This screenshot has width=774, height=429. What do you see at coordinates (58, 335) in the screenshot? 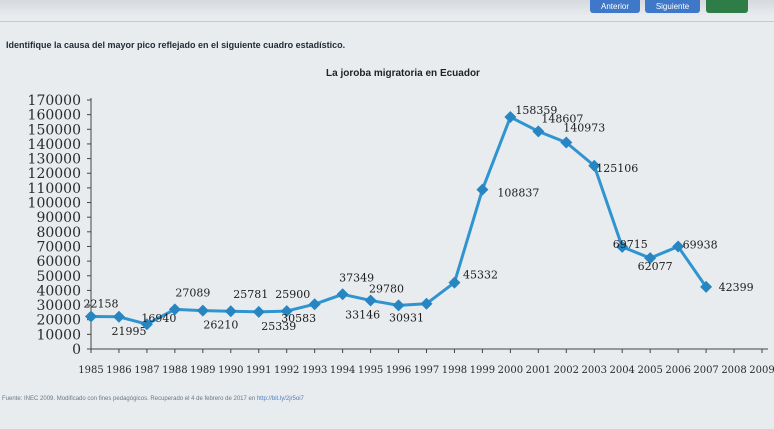
I see `y-tick-label: 10000` at bounding box center [58, 335].